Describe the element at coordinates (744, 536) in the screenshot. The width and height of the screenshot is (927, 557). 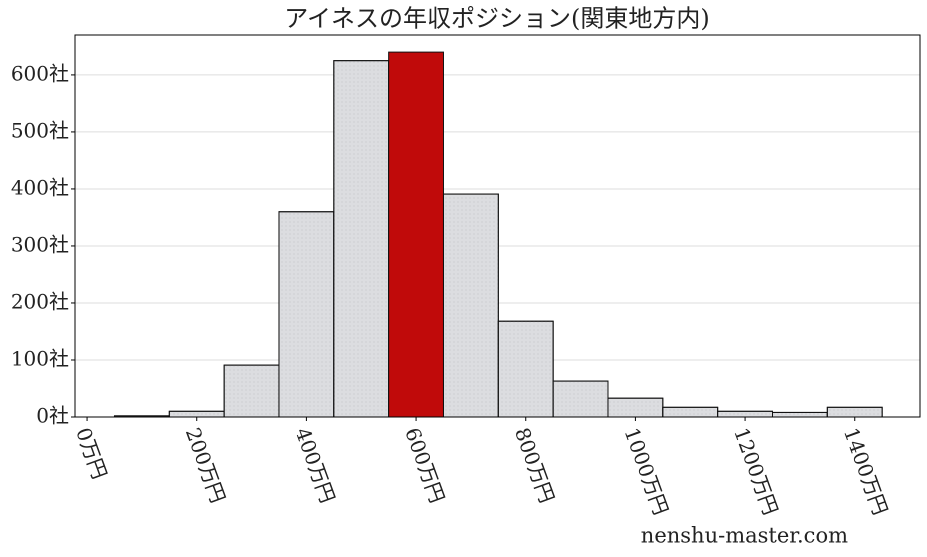
I see `watermark: nenshu-master.com` at that location.